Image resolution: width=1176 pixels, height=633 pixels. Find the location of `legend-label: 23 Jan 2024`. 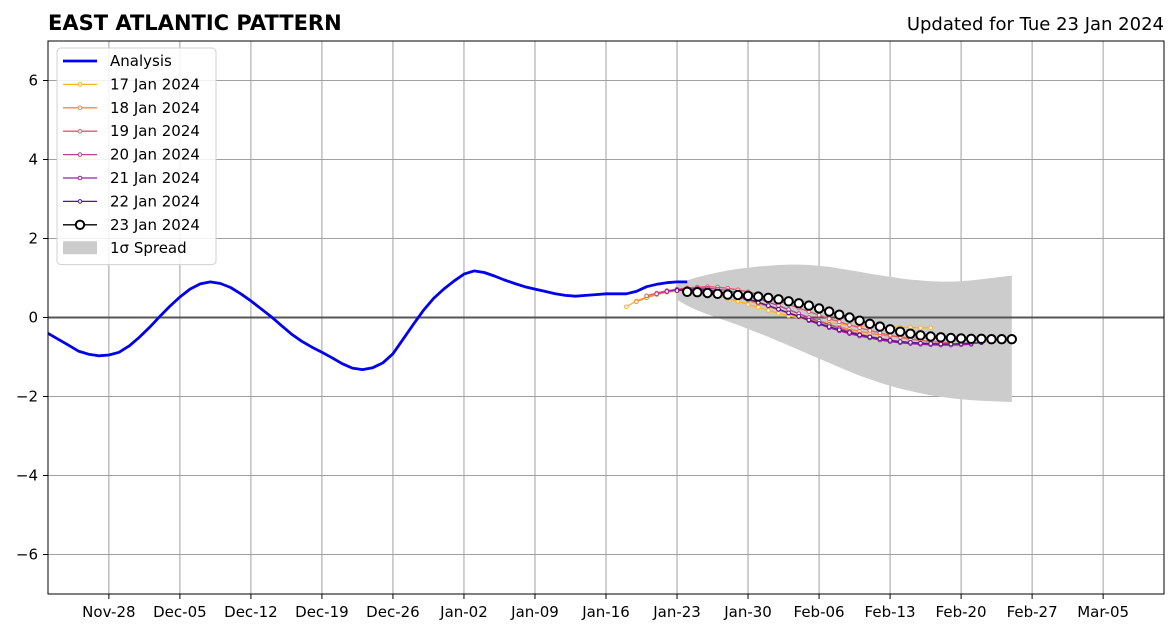

legend-label: 23 Jan 2024 is located at coordinates (155, 225).